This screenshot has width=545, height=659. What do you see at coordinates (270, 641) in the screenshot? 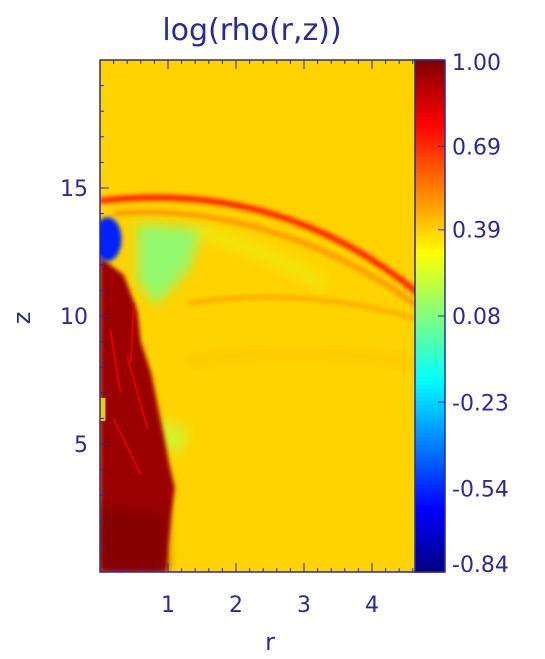
I see `x-axis-label: r` at bounding box center [270, 641].